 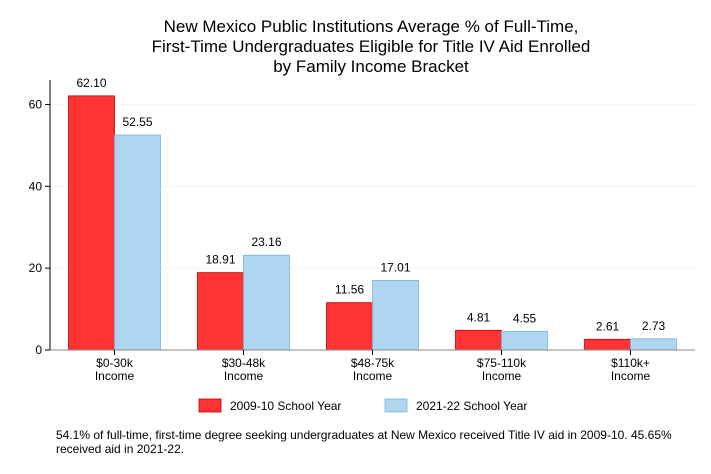 What do you see at coordinates (608, 326) in the screenshot?
I see `data-label: 2.61` at bounding box center [608, 326].